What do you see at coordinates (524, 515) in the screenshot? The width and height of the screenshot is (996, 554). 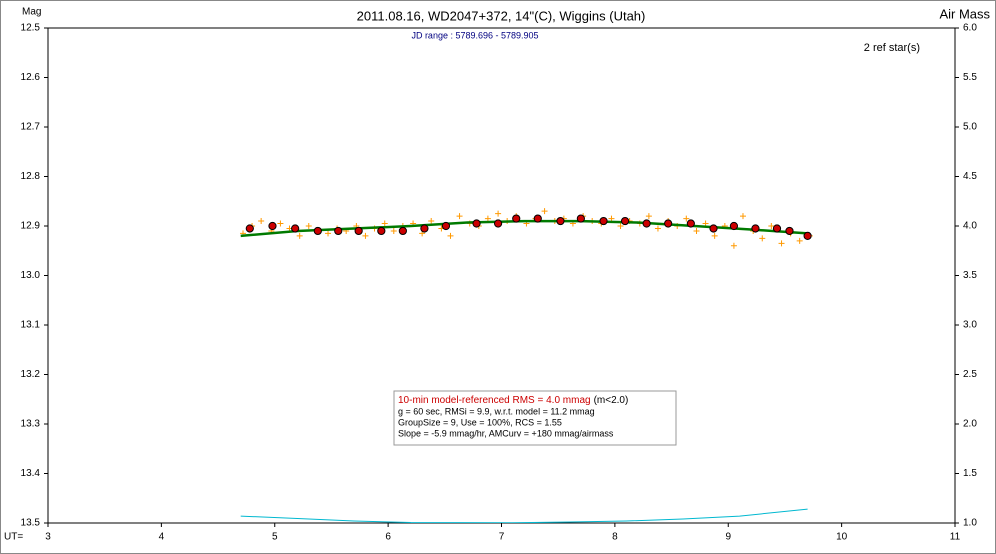 I see `model-line` at bounding box center [524, 515].